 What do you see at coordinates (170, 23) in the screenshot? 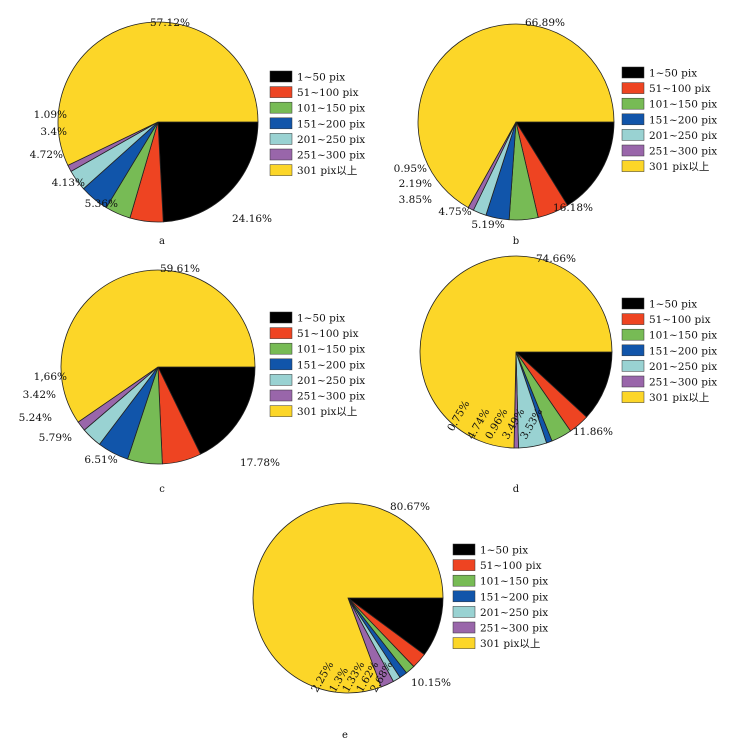
I see `pie-pct-label-a-6: 57.12%` at bounding box center [170, 23].